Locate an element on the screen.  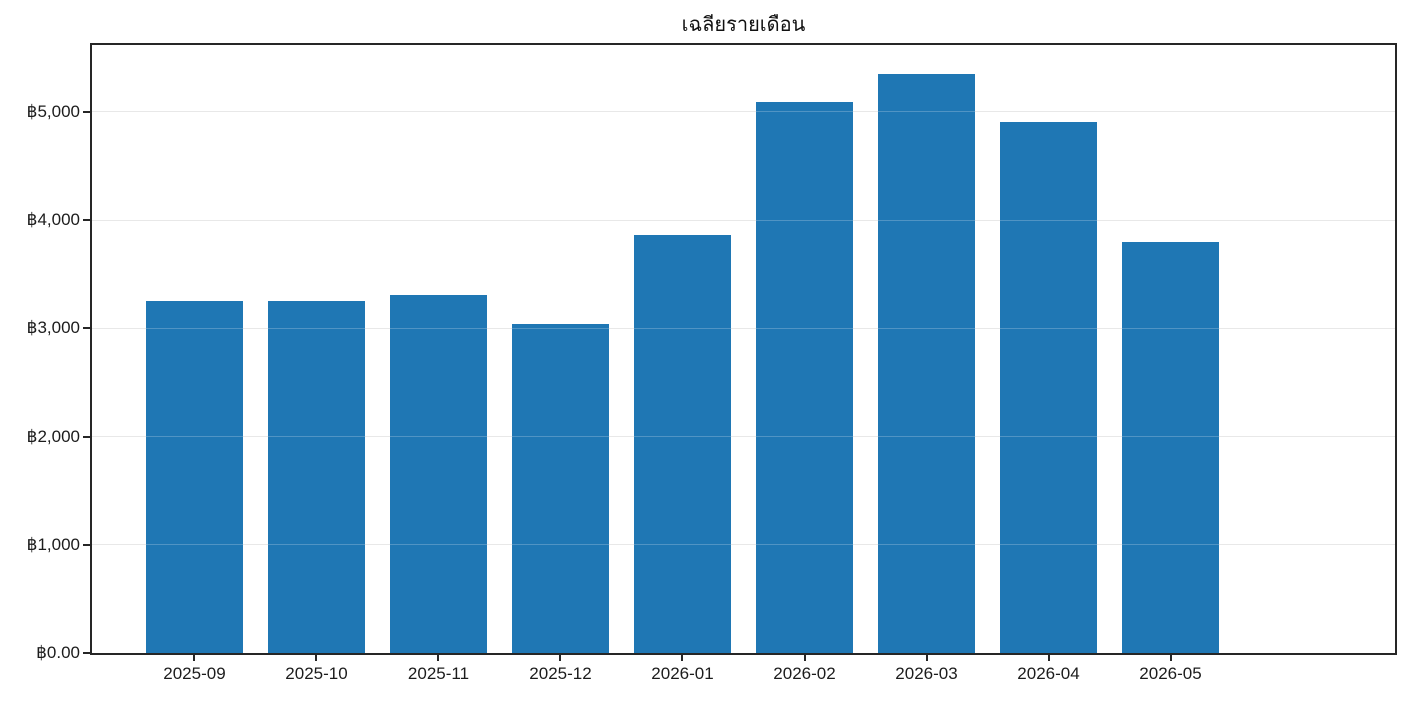
y-tick-label-0: ฿0.00 is located at coordinates (58, 652).